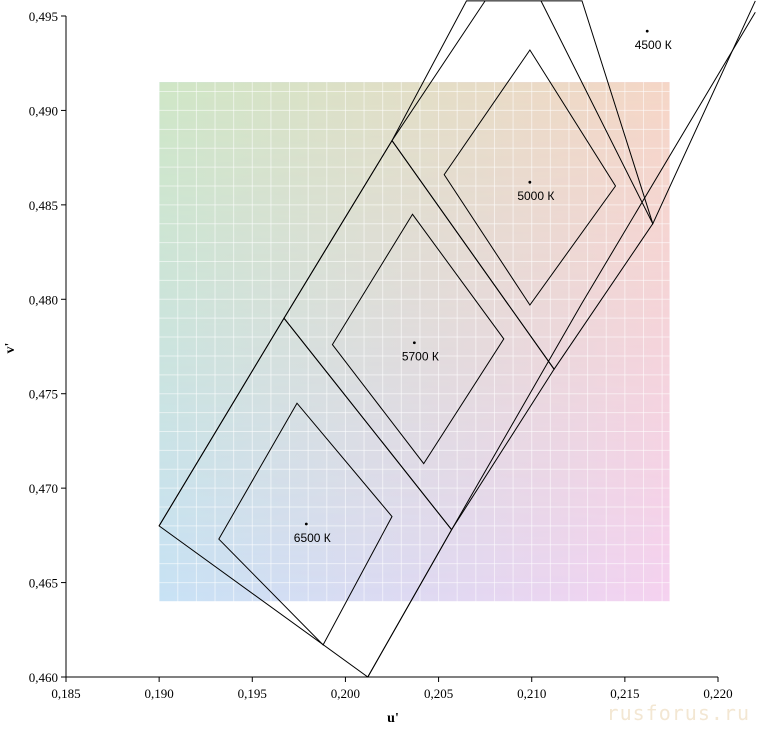 Image resolution: width=764 pixels, height=730 pixels. What do you see at coordinates (438, 693) in the screenshot?
I see `x-tick-label: 0,205` at bounding box center [438, 693].